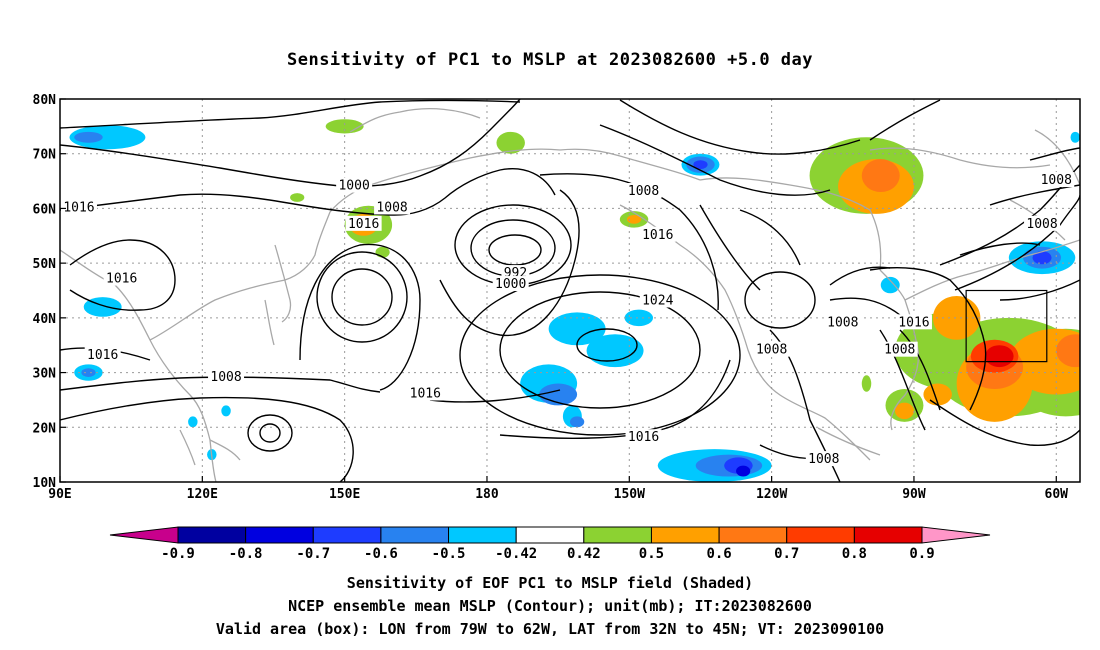 Image resolution: width=1100 pixels, height=650 pixels. I want to click on lon-tick-label: 120W, so click(771, 494).